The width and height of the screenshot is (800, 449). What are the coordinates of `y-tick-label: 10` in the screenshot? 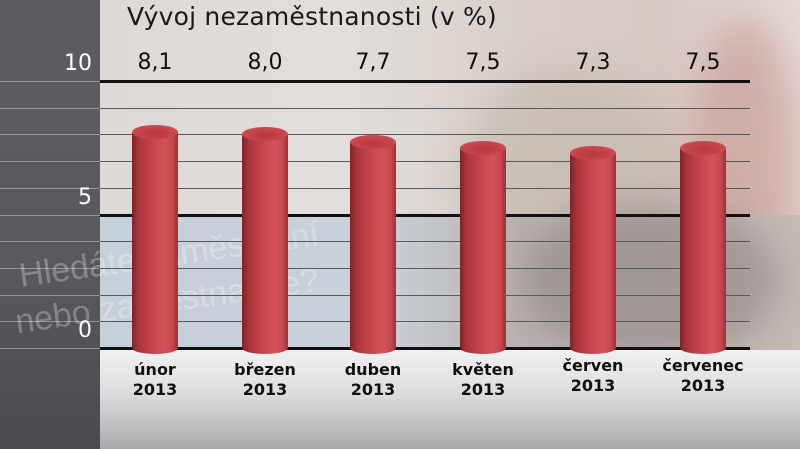 It's located at (78, 63).